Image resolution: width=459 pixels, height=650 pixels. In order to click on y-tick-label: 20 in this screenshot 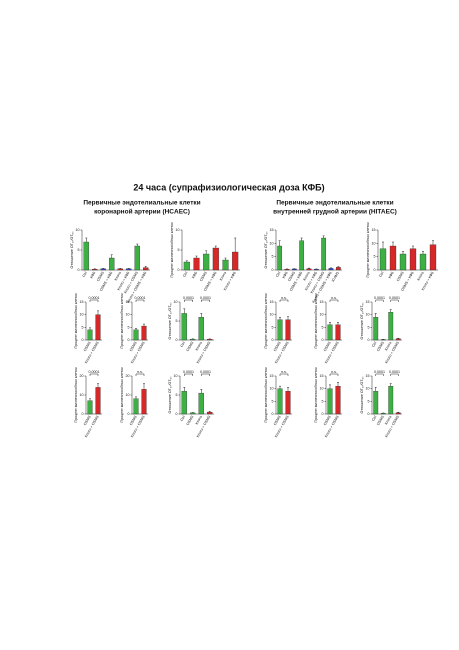, I will do `click(82, 376)`.